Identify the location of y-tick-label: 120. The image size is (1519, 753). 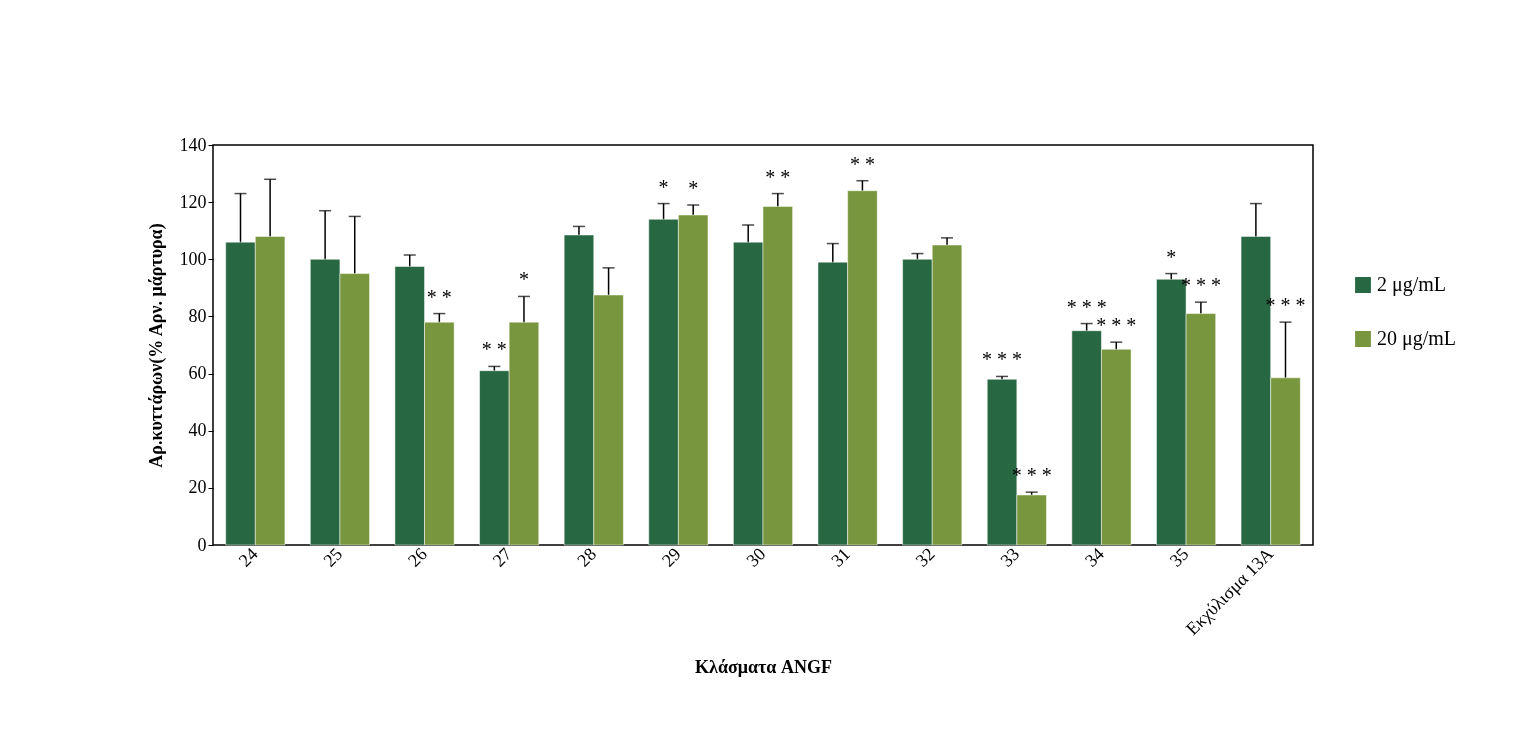
(193, 201).